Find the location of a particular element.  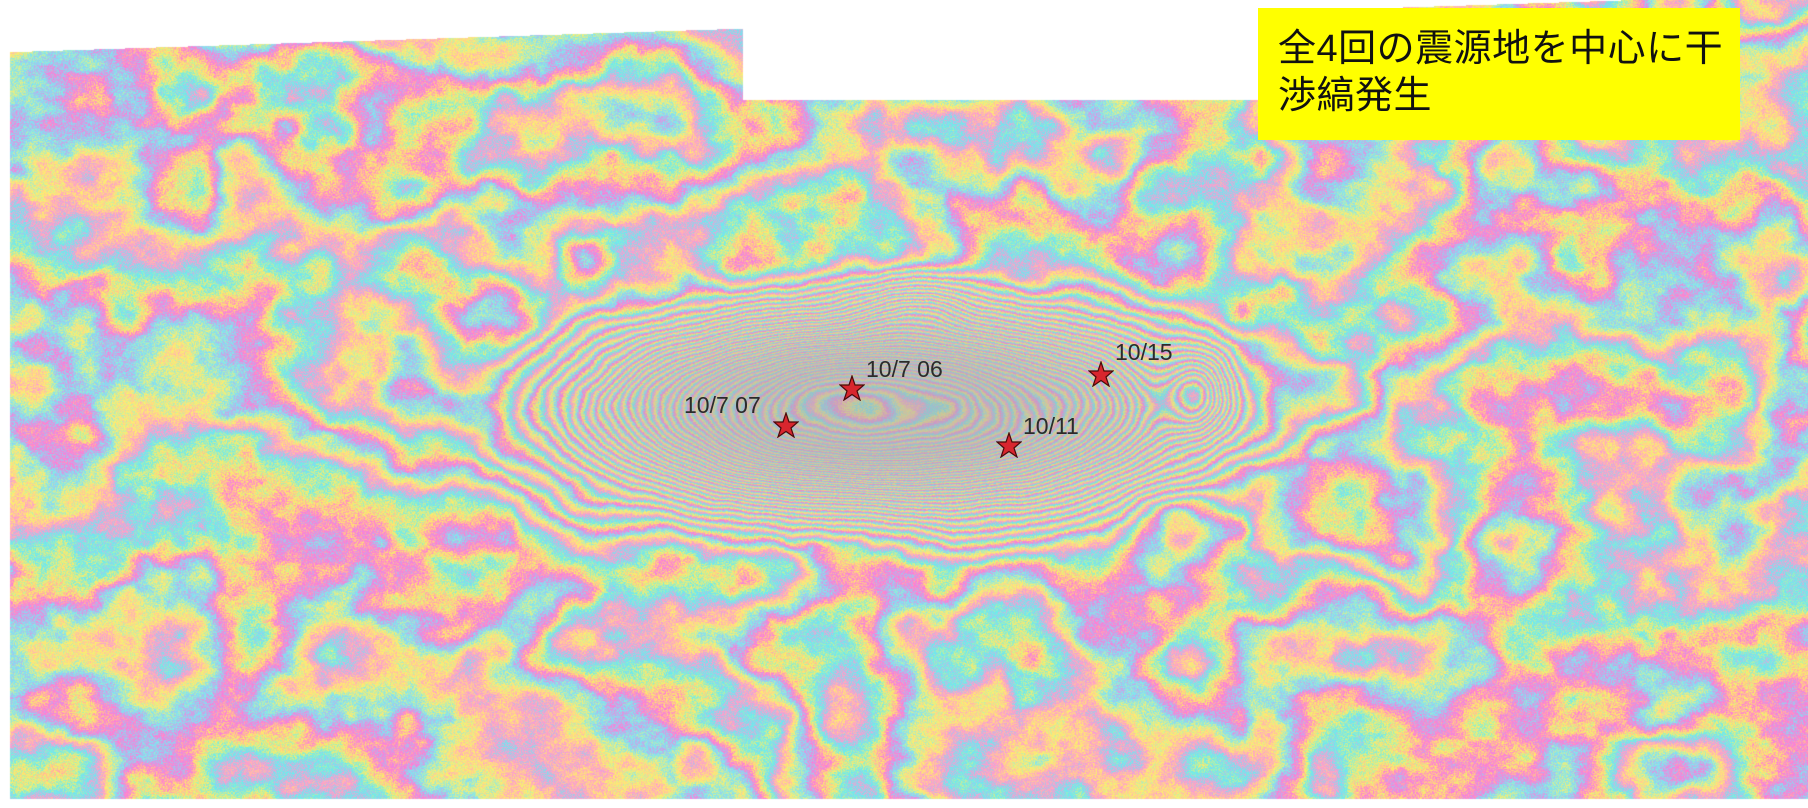

epicenter-label: 10/7 06 is located at coordinates (904, 369).